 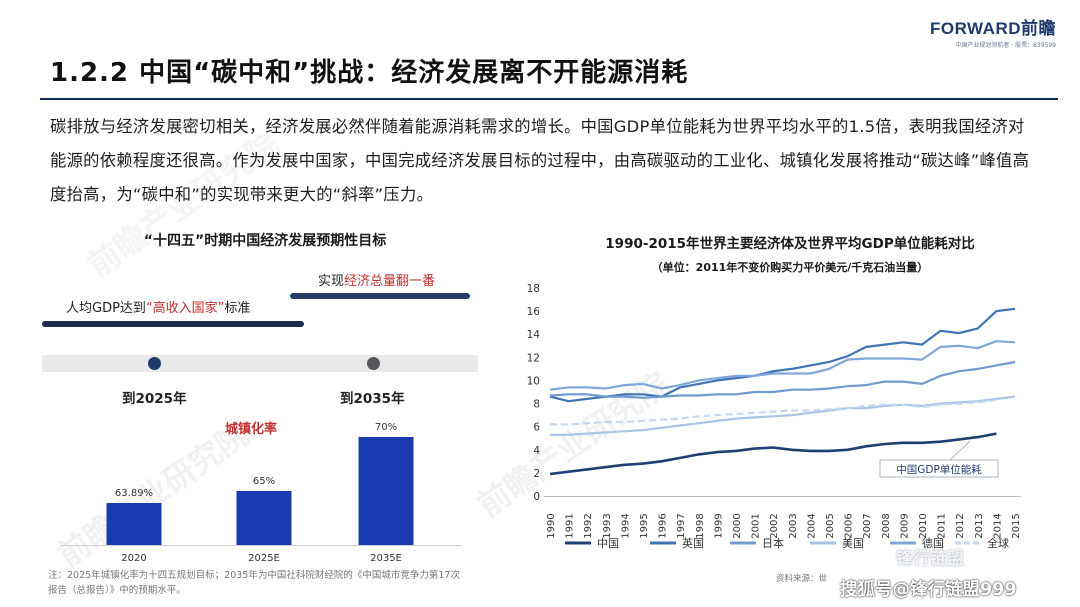 I want to click on y-tick-label: 16, so click(x=534, y=312).